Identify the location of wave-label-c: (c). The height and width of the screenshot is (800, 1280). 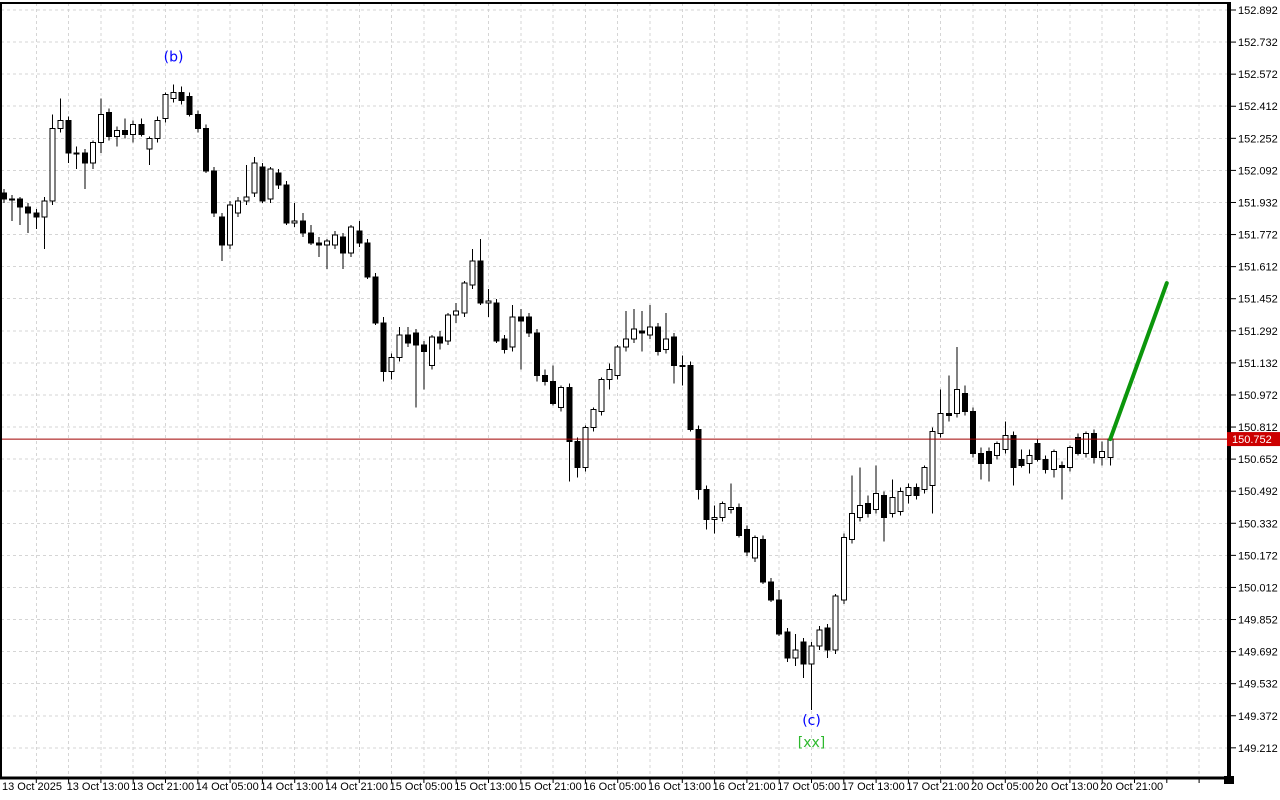
(811, 721).